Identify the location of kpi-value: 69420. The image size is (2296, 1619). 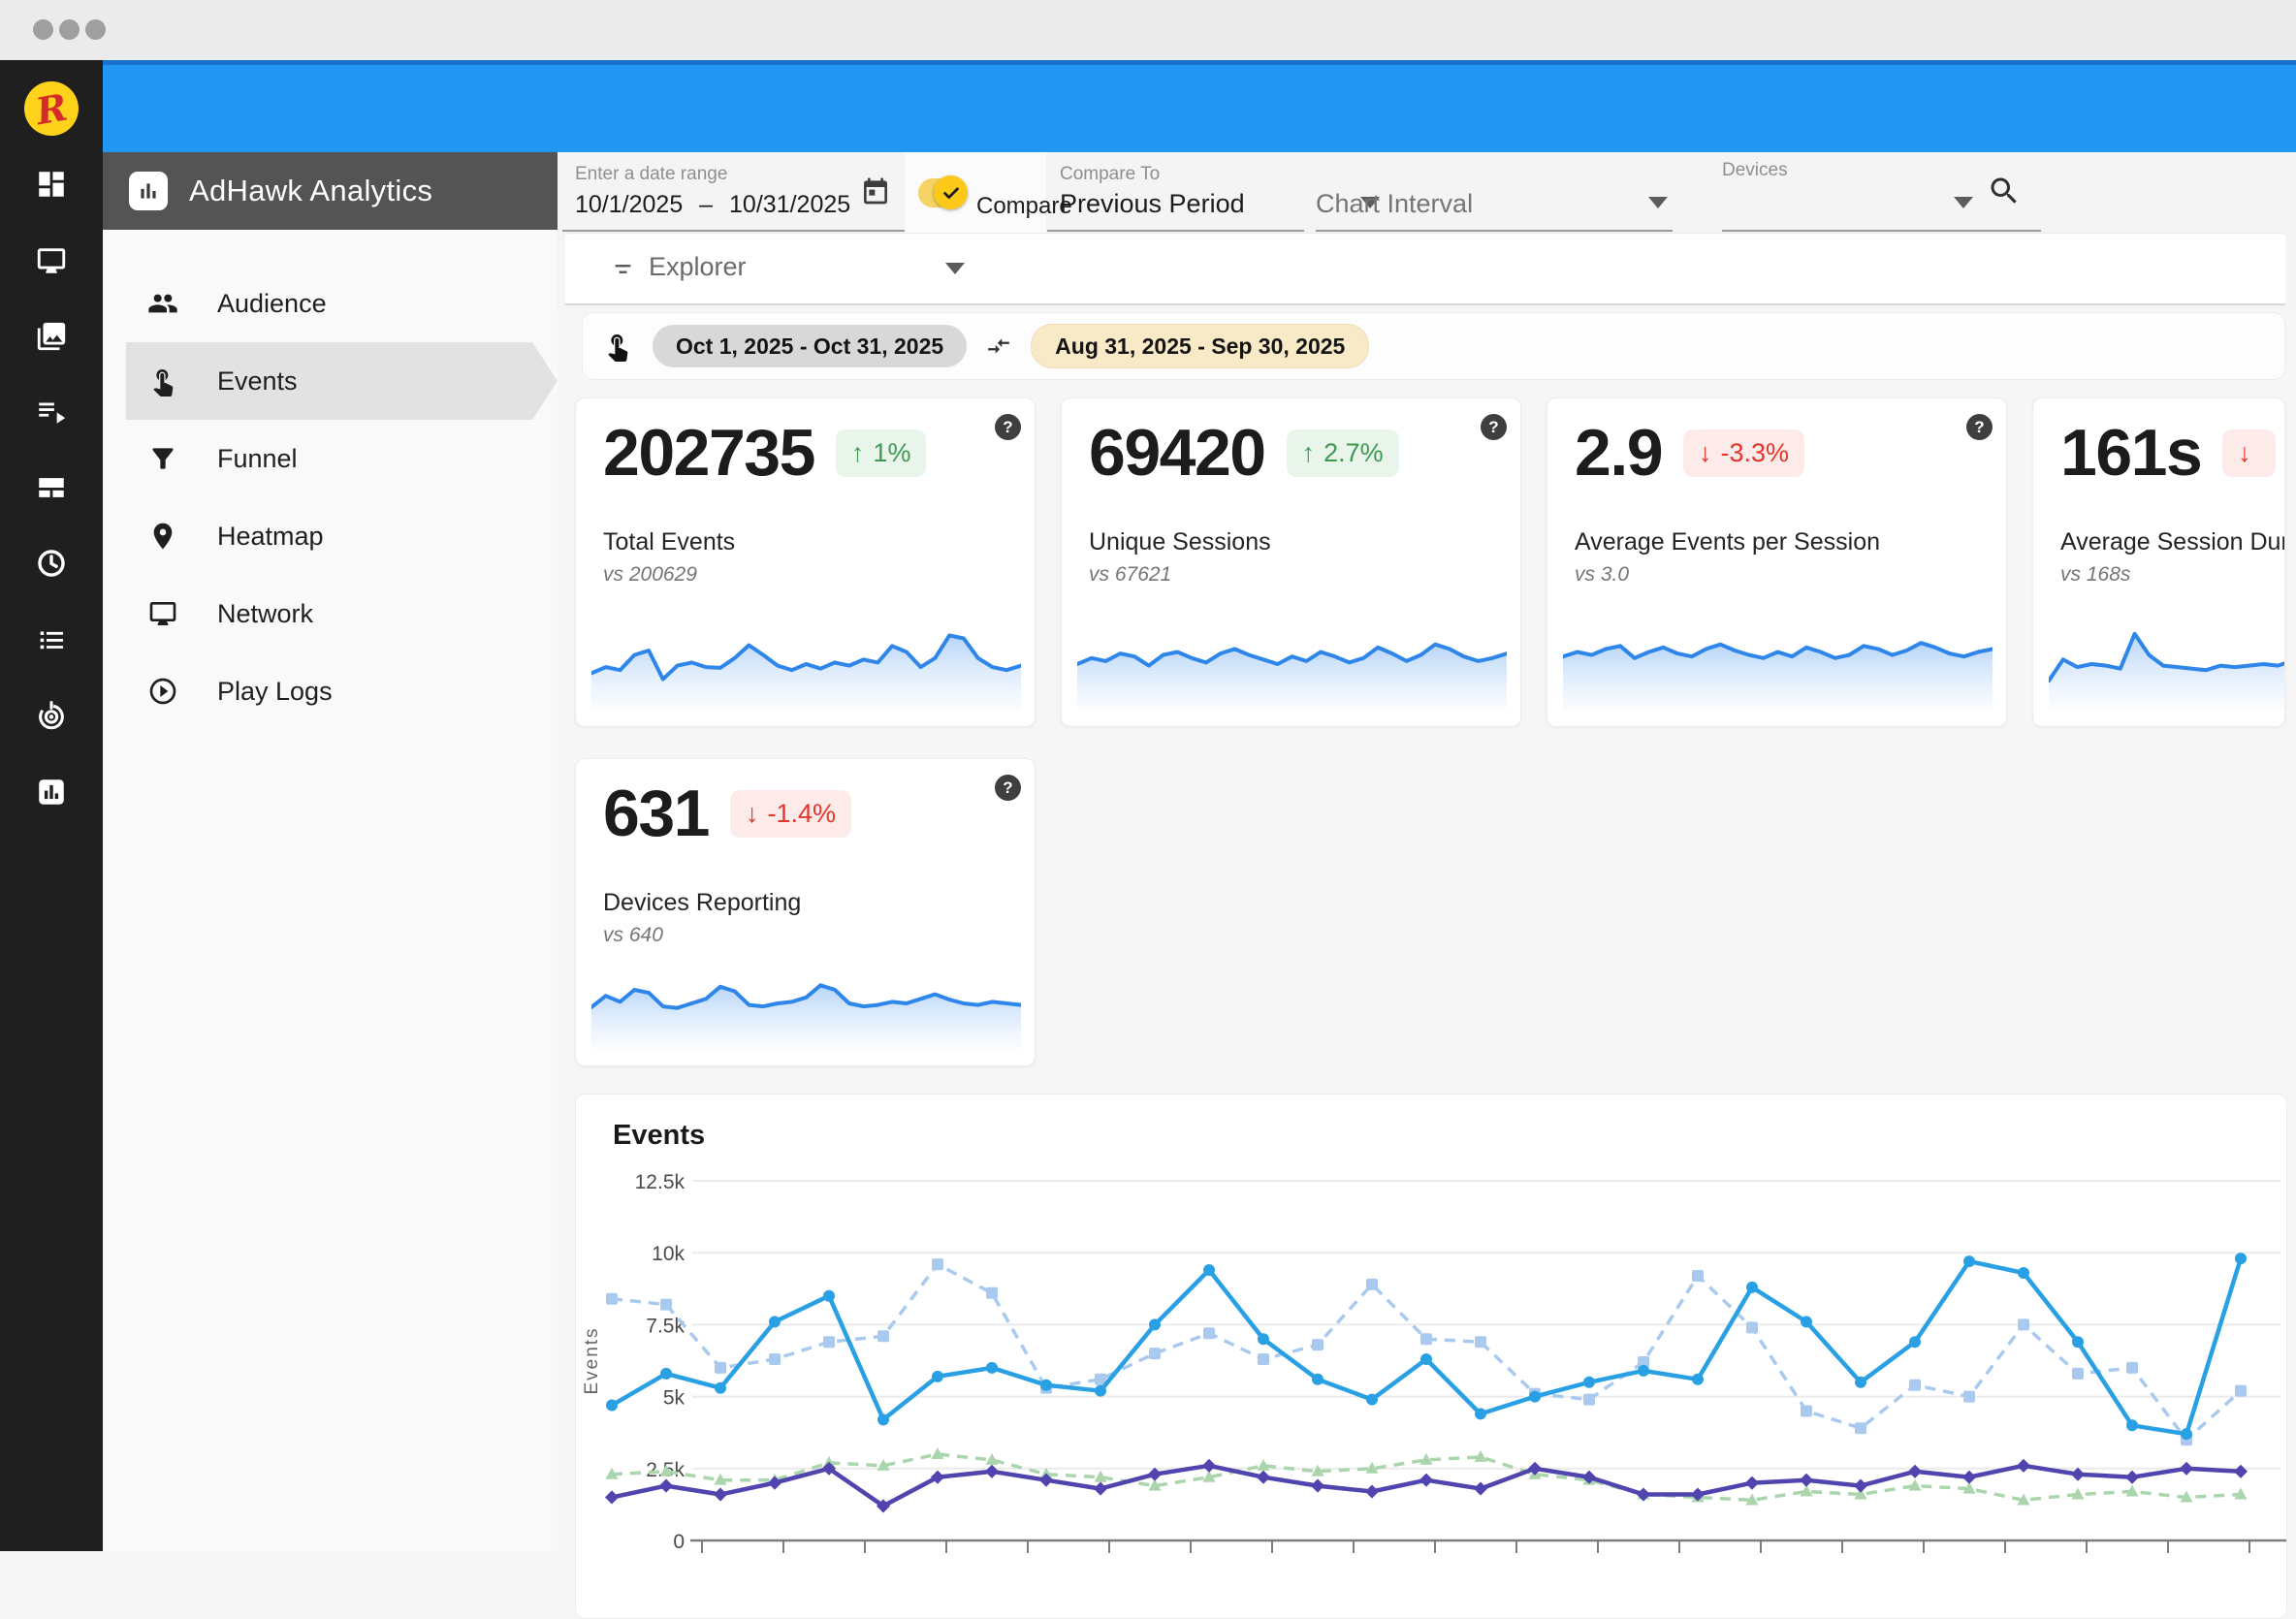
(1177, 453).